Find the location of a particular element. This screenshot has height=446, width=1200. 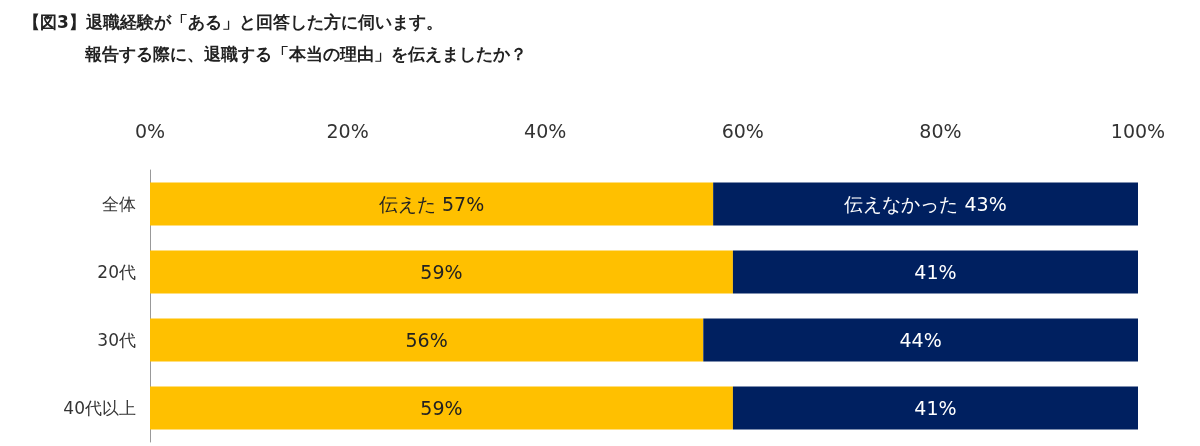

x-tick-label: 60% is located at coordinates (742, 130).